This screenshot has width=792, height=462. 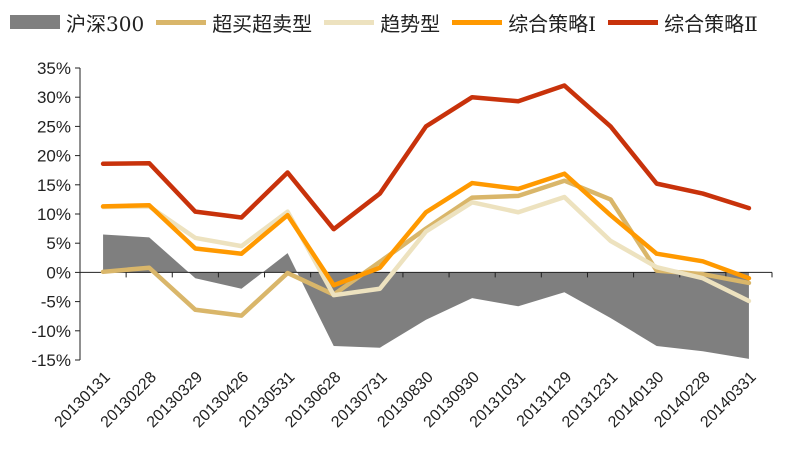 I want to click on y-tick-label: 25%, so click(x=54, y=126).